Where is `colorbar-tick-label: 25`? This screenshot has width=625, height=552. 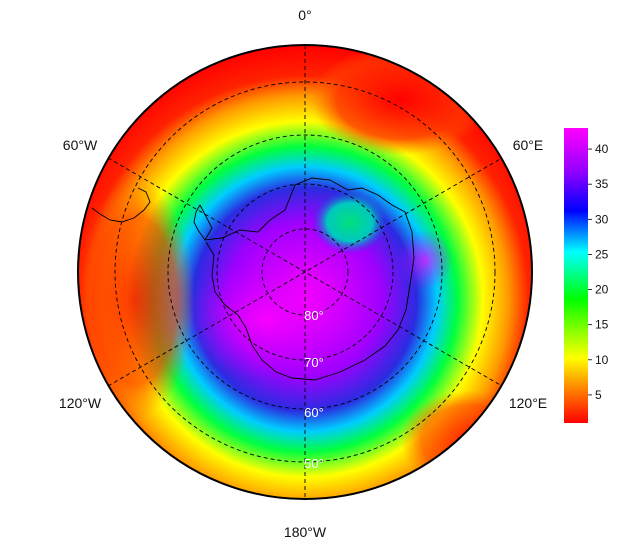
colorbar-tick-label: 25 is located at coordinates (602, 254).